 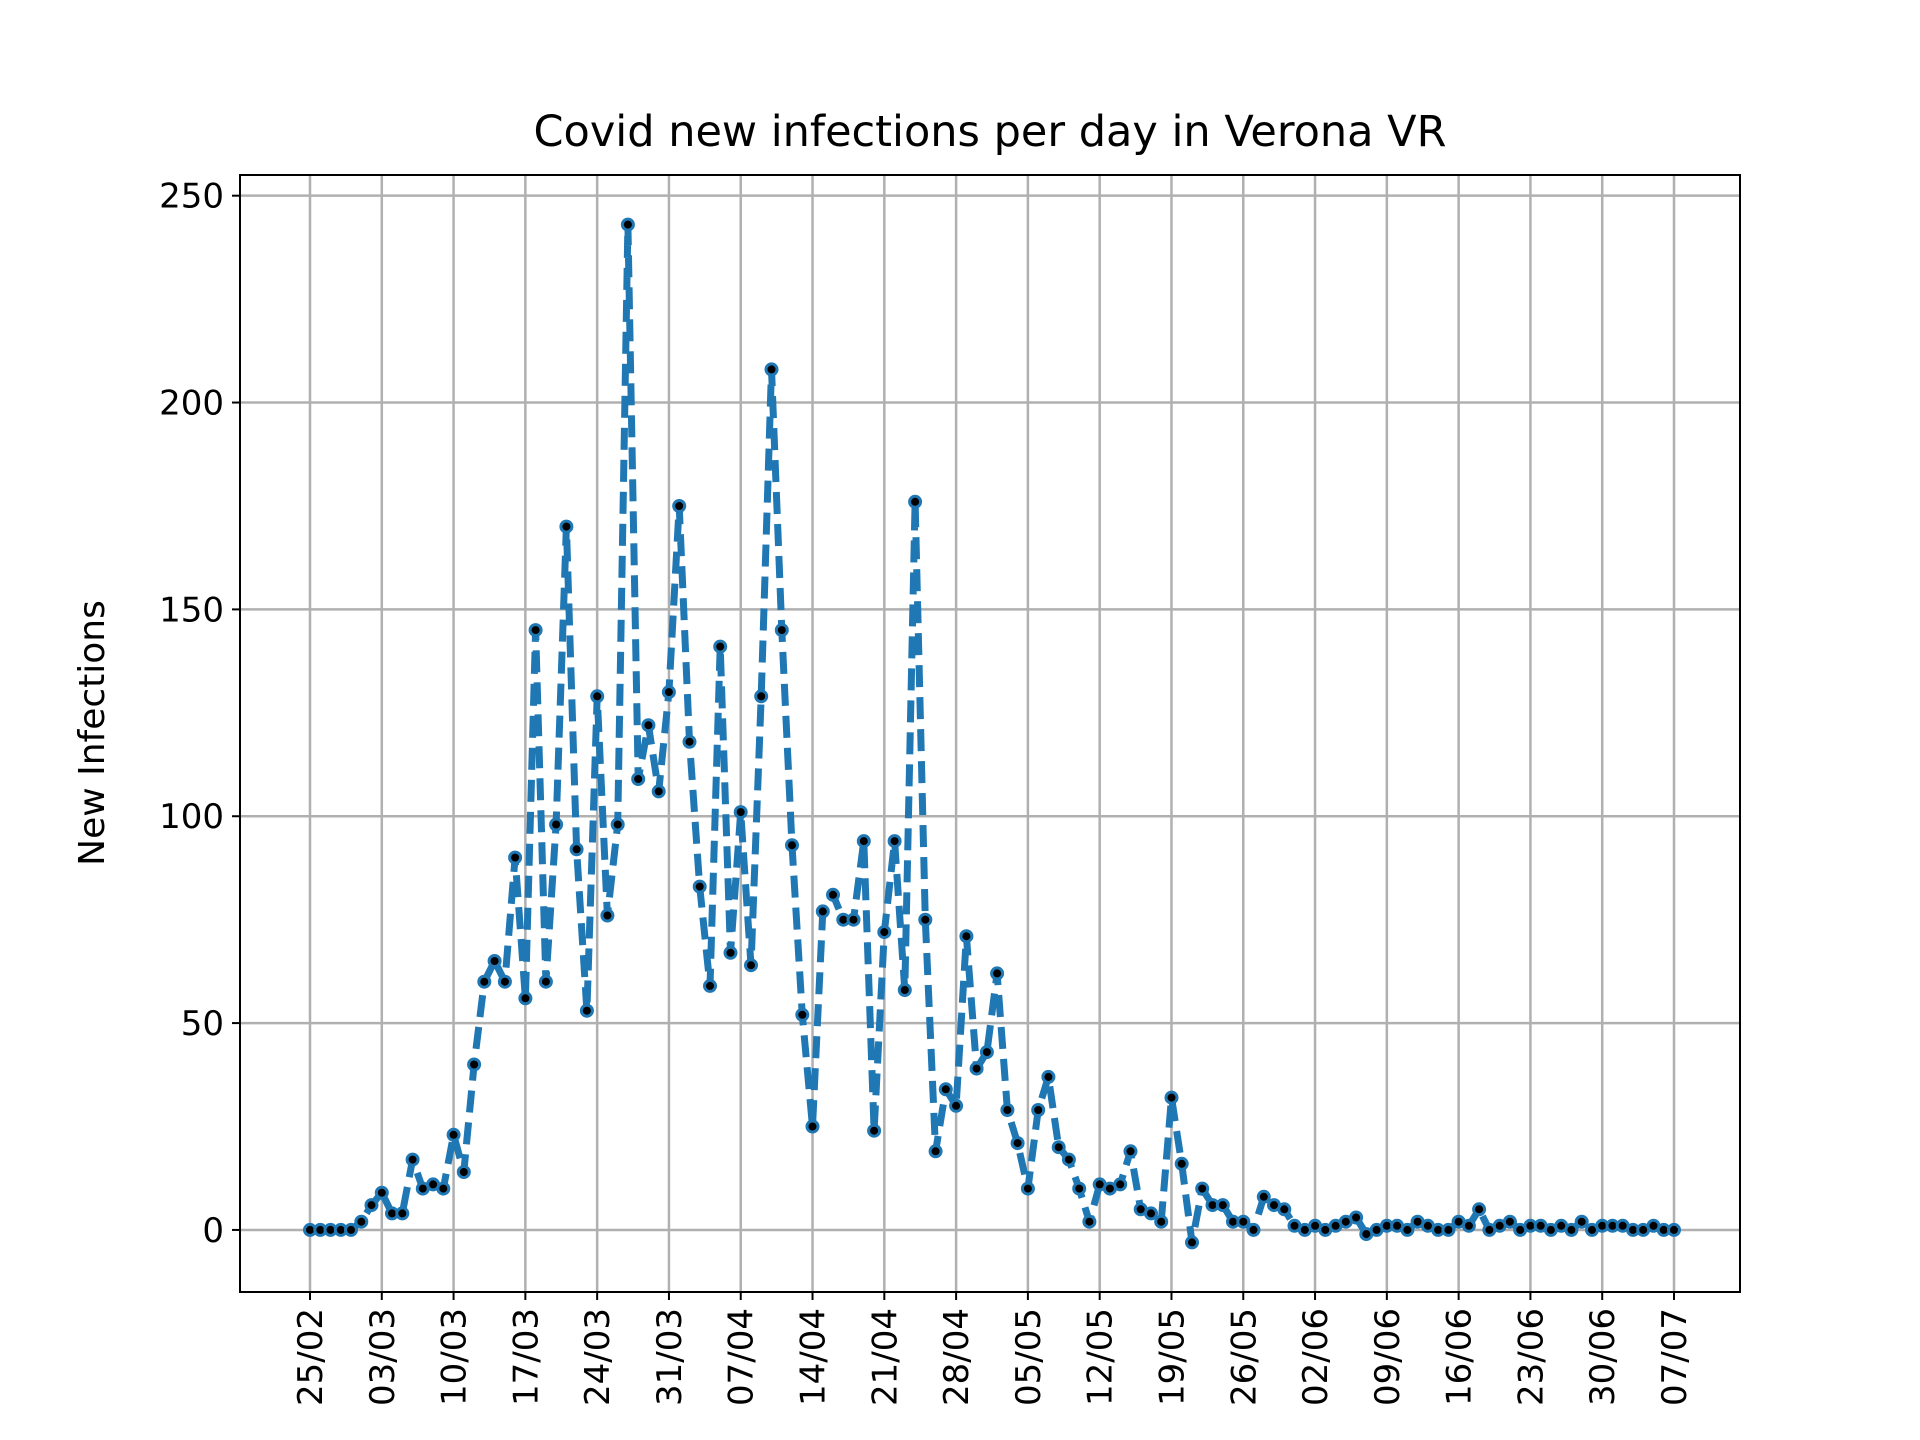 What do you see at coordinates (670, 1357) in the screenshot?
I see `x-tick-label: 31/03` at bounding box center [670, 1357].